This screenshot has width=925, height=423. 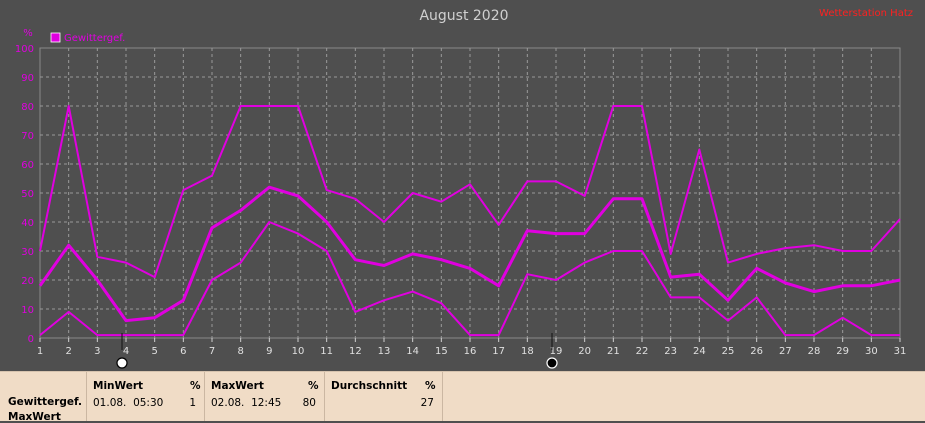 I want to click on x-tick-label: 9, so click(x=269, y=351).